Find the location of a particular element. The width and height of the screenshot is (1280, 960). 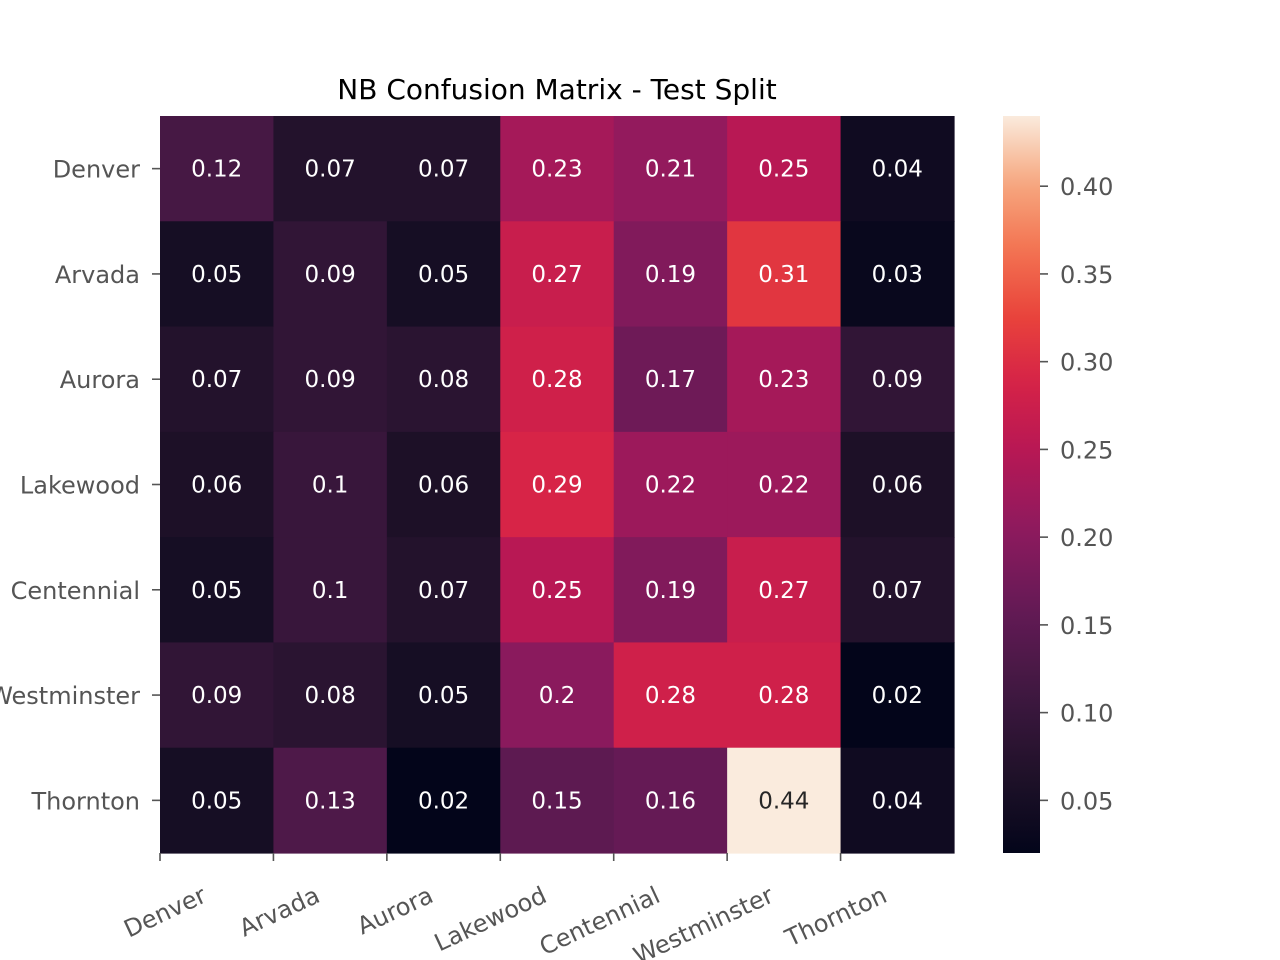

colorbar-axis: 0.05 0.10 0.15 0.20 0.25 0.30 0.35 0.40 is located at coordinates (1076, 494).